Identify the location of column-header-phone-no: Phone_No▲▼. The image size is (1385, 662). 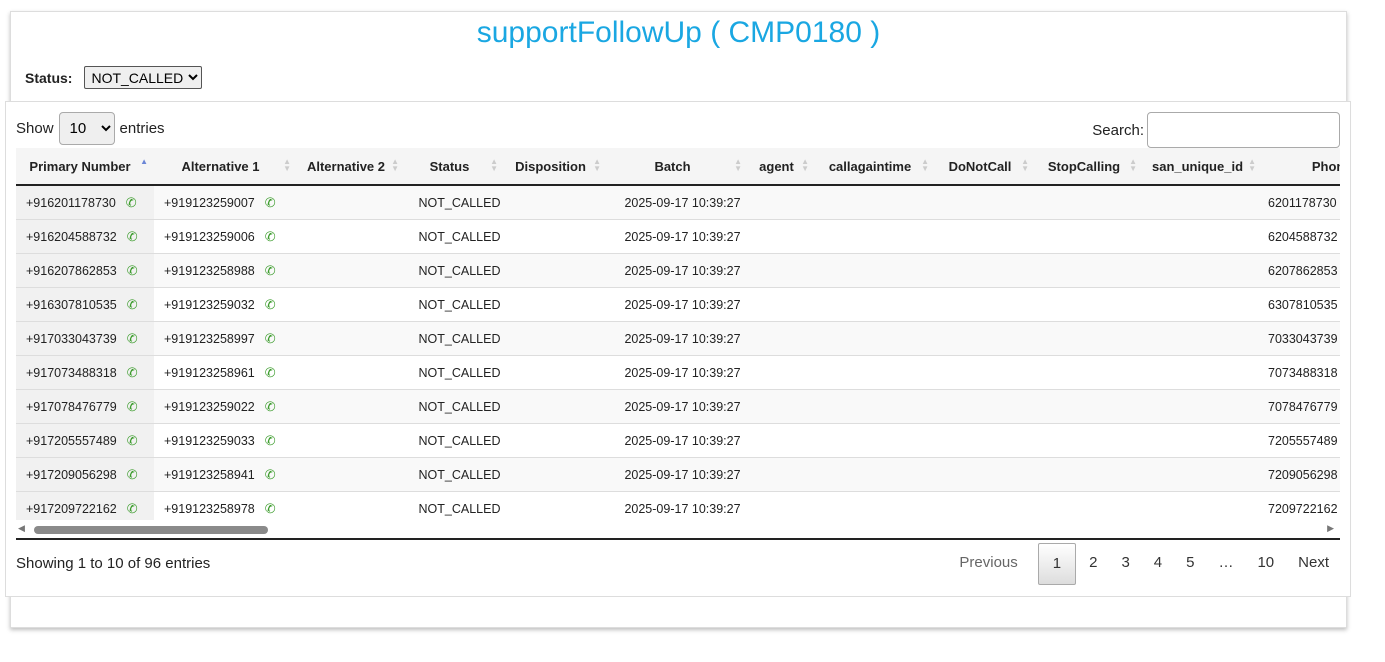
(1301, 167).